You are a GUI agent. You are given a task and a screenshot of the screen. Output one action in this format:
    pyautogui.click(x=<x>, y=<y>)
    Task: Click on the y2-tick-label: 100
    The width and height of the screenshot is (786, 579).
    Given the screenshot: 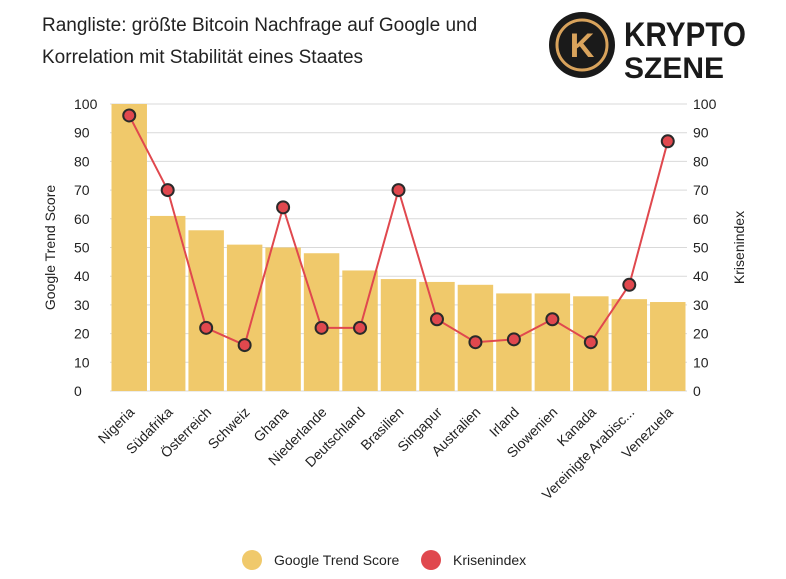 What is the action you would take?
    pyautogui.click(x=705, y=104)
    